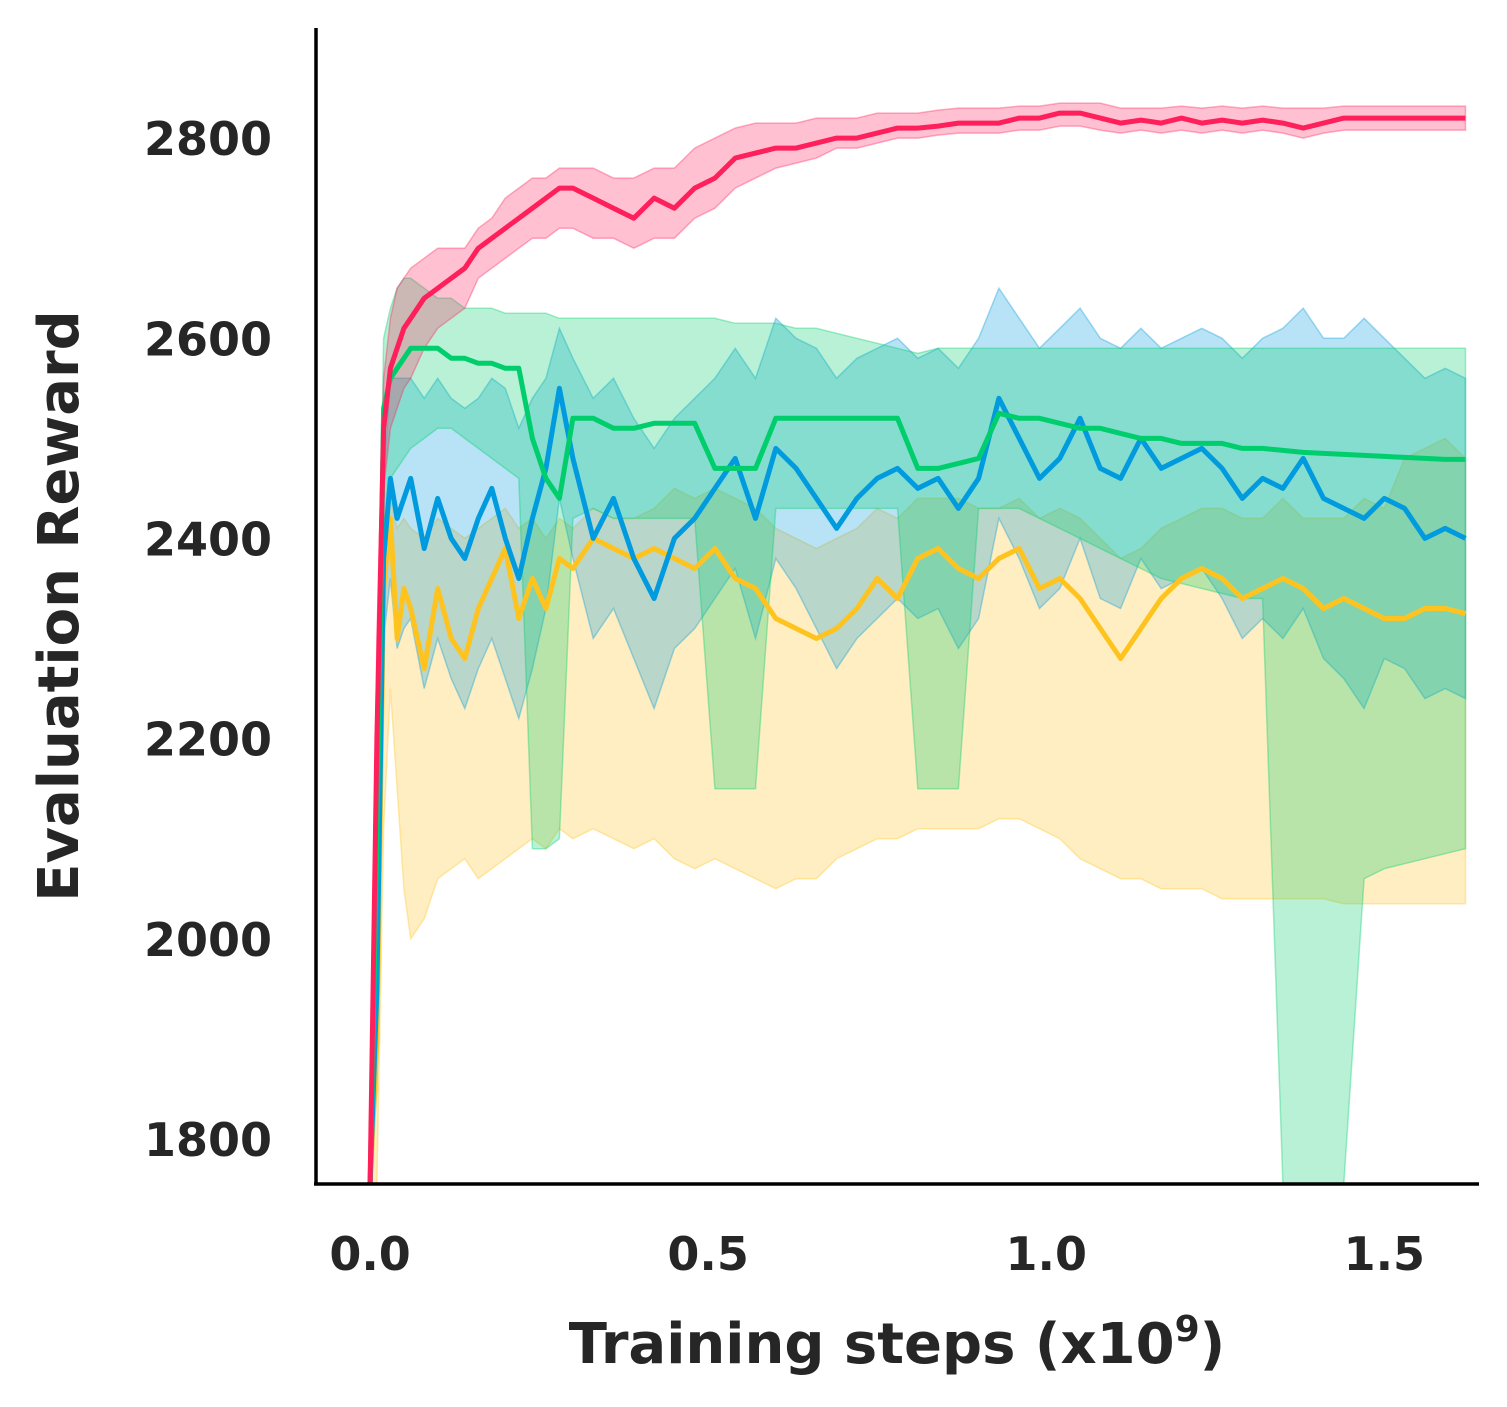 The width and height of the screenshot is (1507, 1407). Describe the element at coordinates (1385, 1254) in the screenshot. I see `x-tick-label: 1.5` at that location.